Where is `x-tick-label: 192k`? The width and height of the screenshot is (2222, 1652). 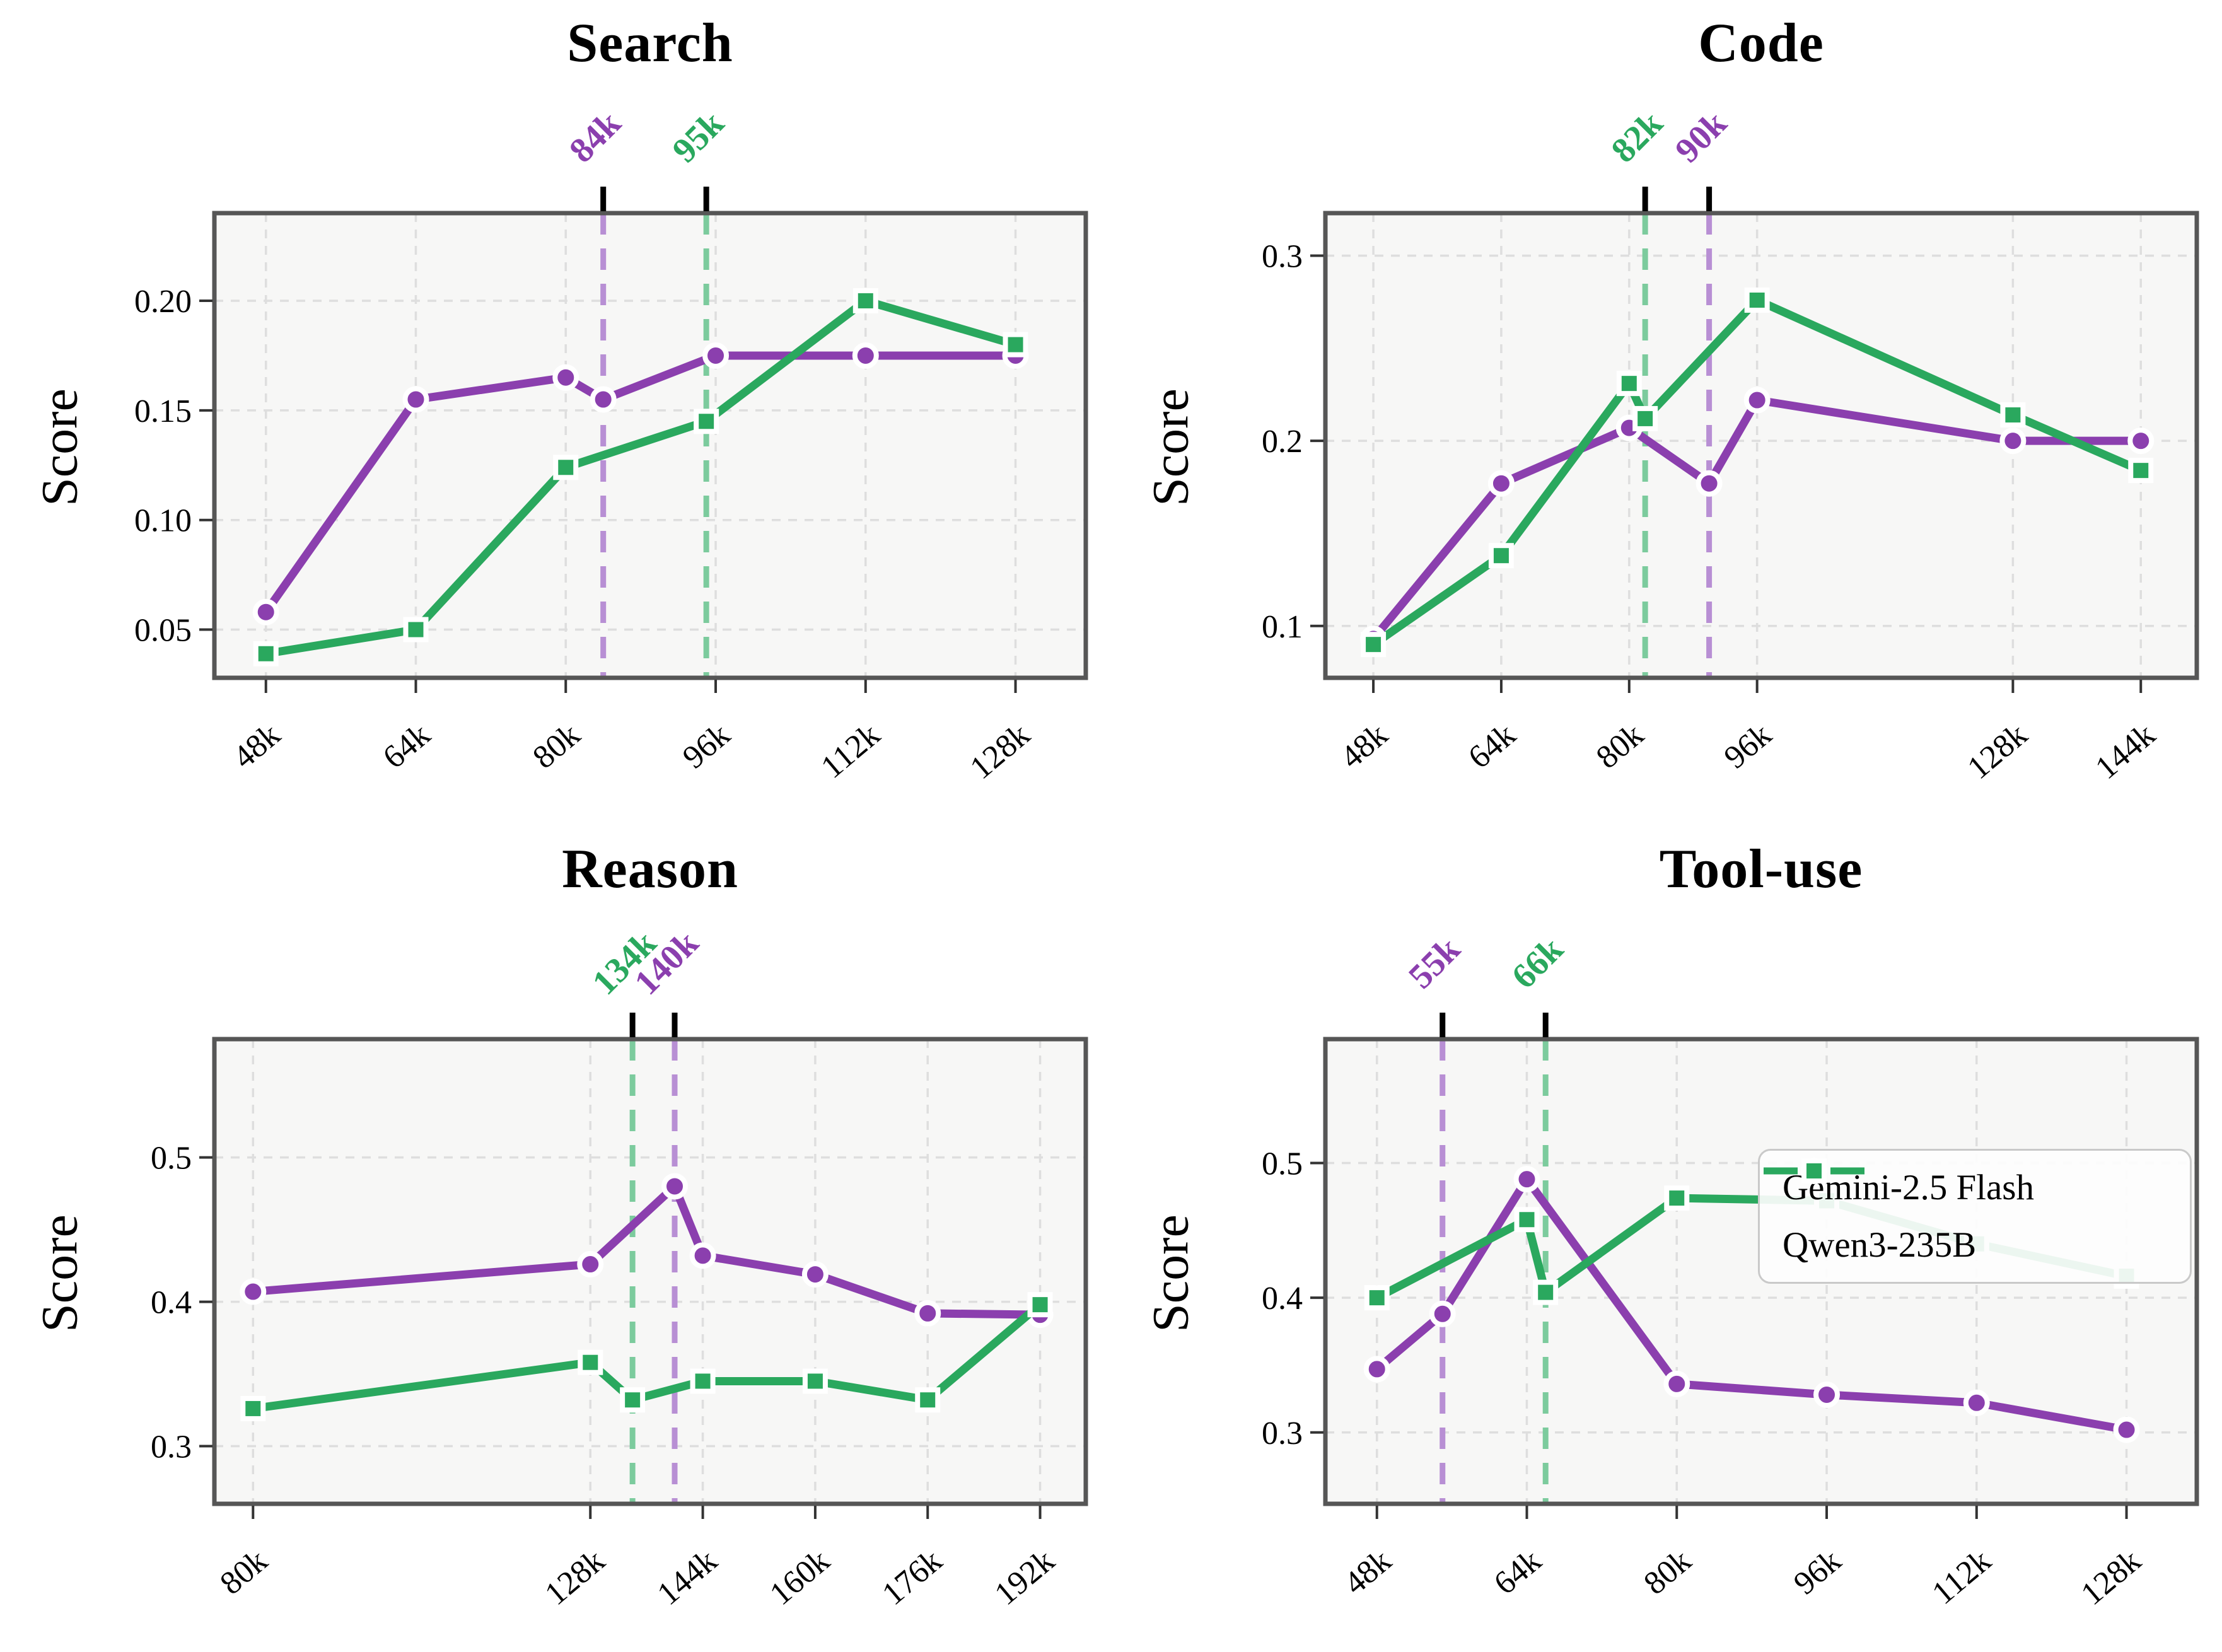
x-tick-label: 192k is located at coordinates (1024, 1578).